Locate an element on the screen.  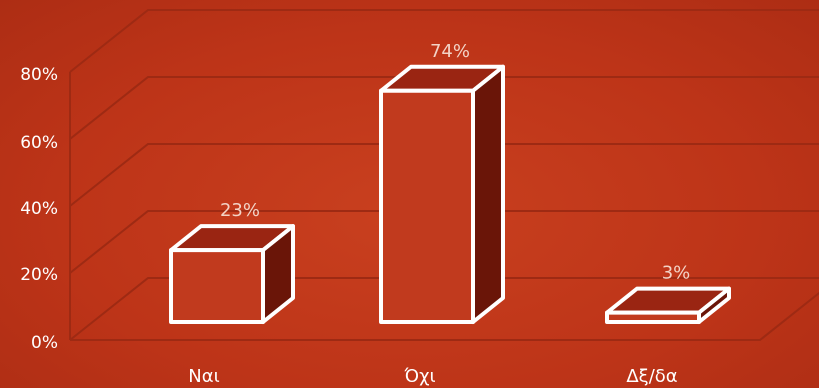
y-tick-label: 80% is located at coordinates (39, 75).